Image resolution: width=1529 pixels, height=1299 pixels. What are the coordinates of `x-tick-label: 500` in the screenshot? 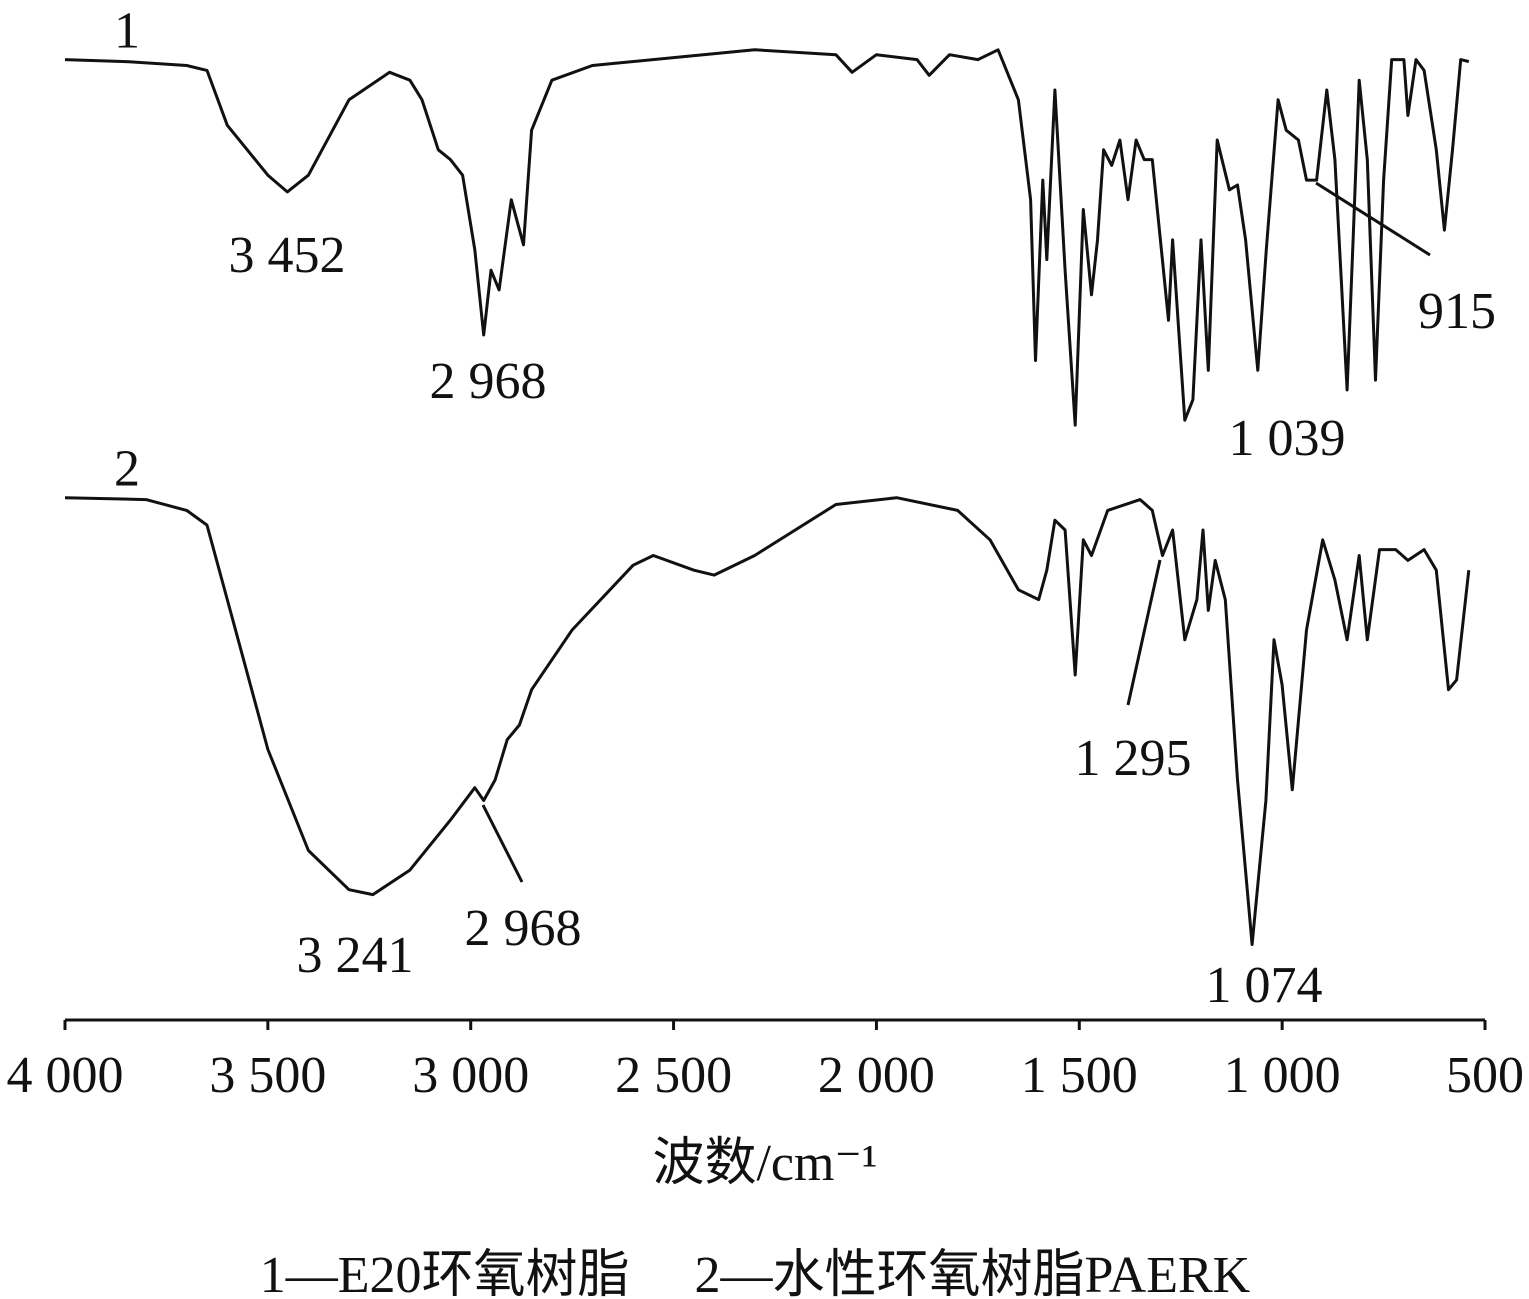 It's located at (1485, 1075).